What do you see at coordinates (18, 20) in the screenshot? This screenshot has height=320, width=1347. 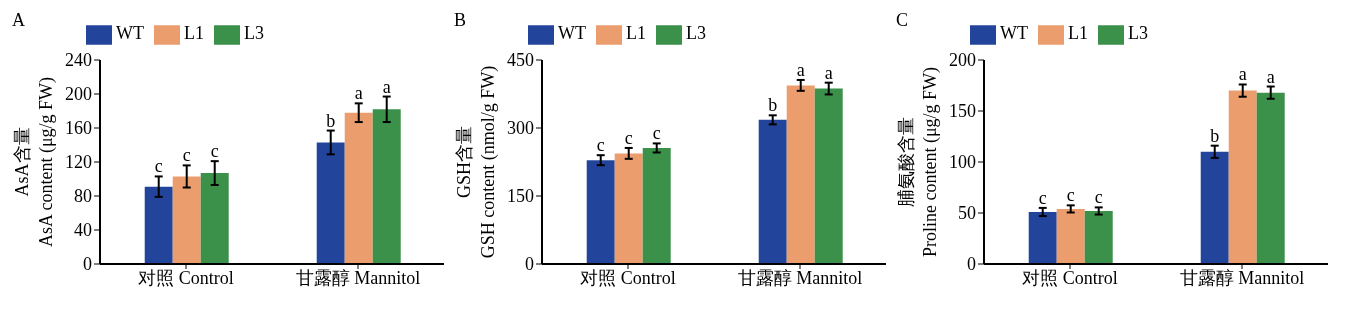 I see `chart-title: A` at bounding box center [18, 20].